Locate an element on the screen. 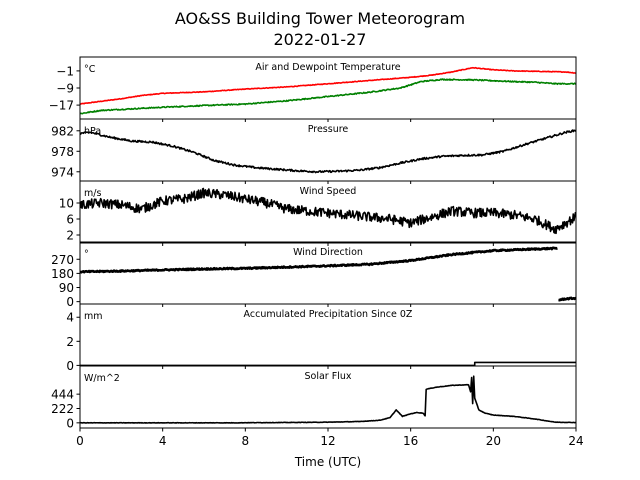 Image resolution: width=640 pixels, height=480 pixels. panel-6-unit: W/m^2 is located at coordinates (102, 378).